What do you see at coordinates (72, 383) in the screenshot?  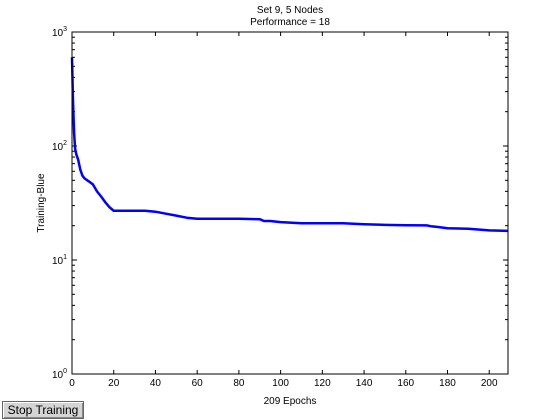 I see `x-tick-label: 0` at bounding box center [72, 383].